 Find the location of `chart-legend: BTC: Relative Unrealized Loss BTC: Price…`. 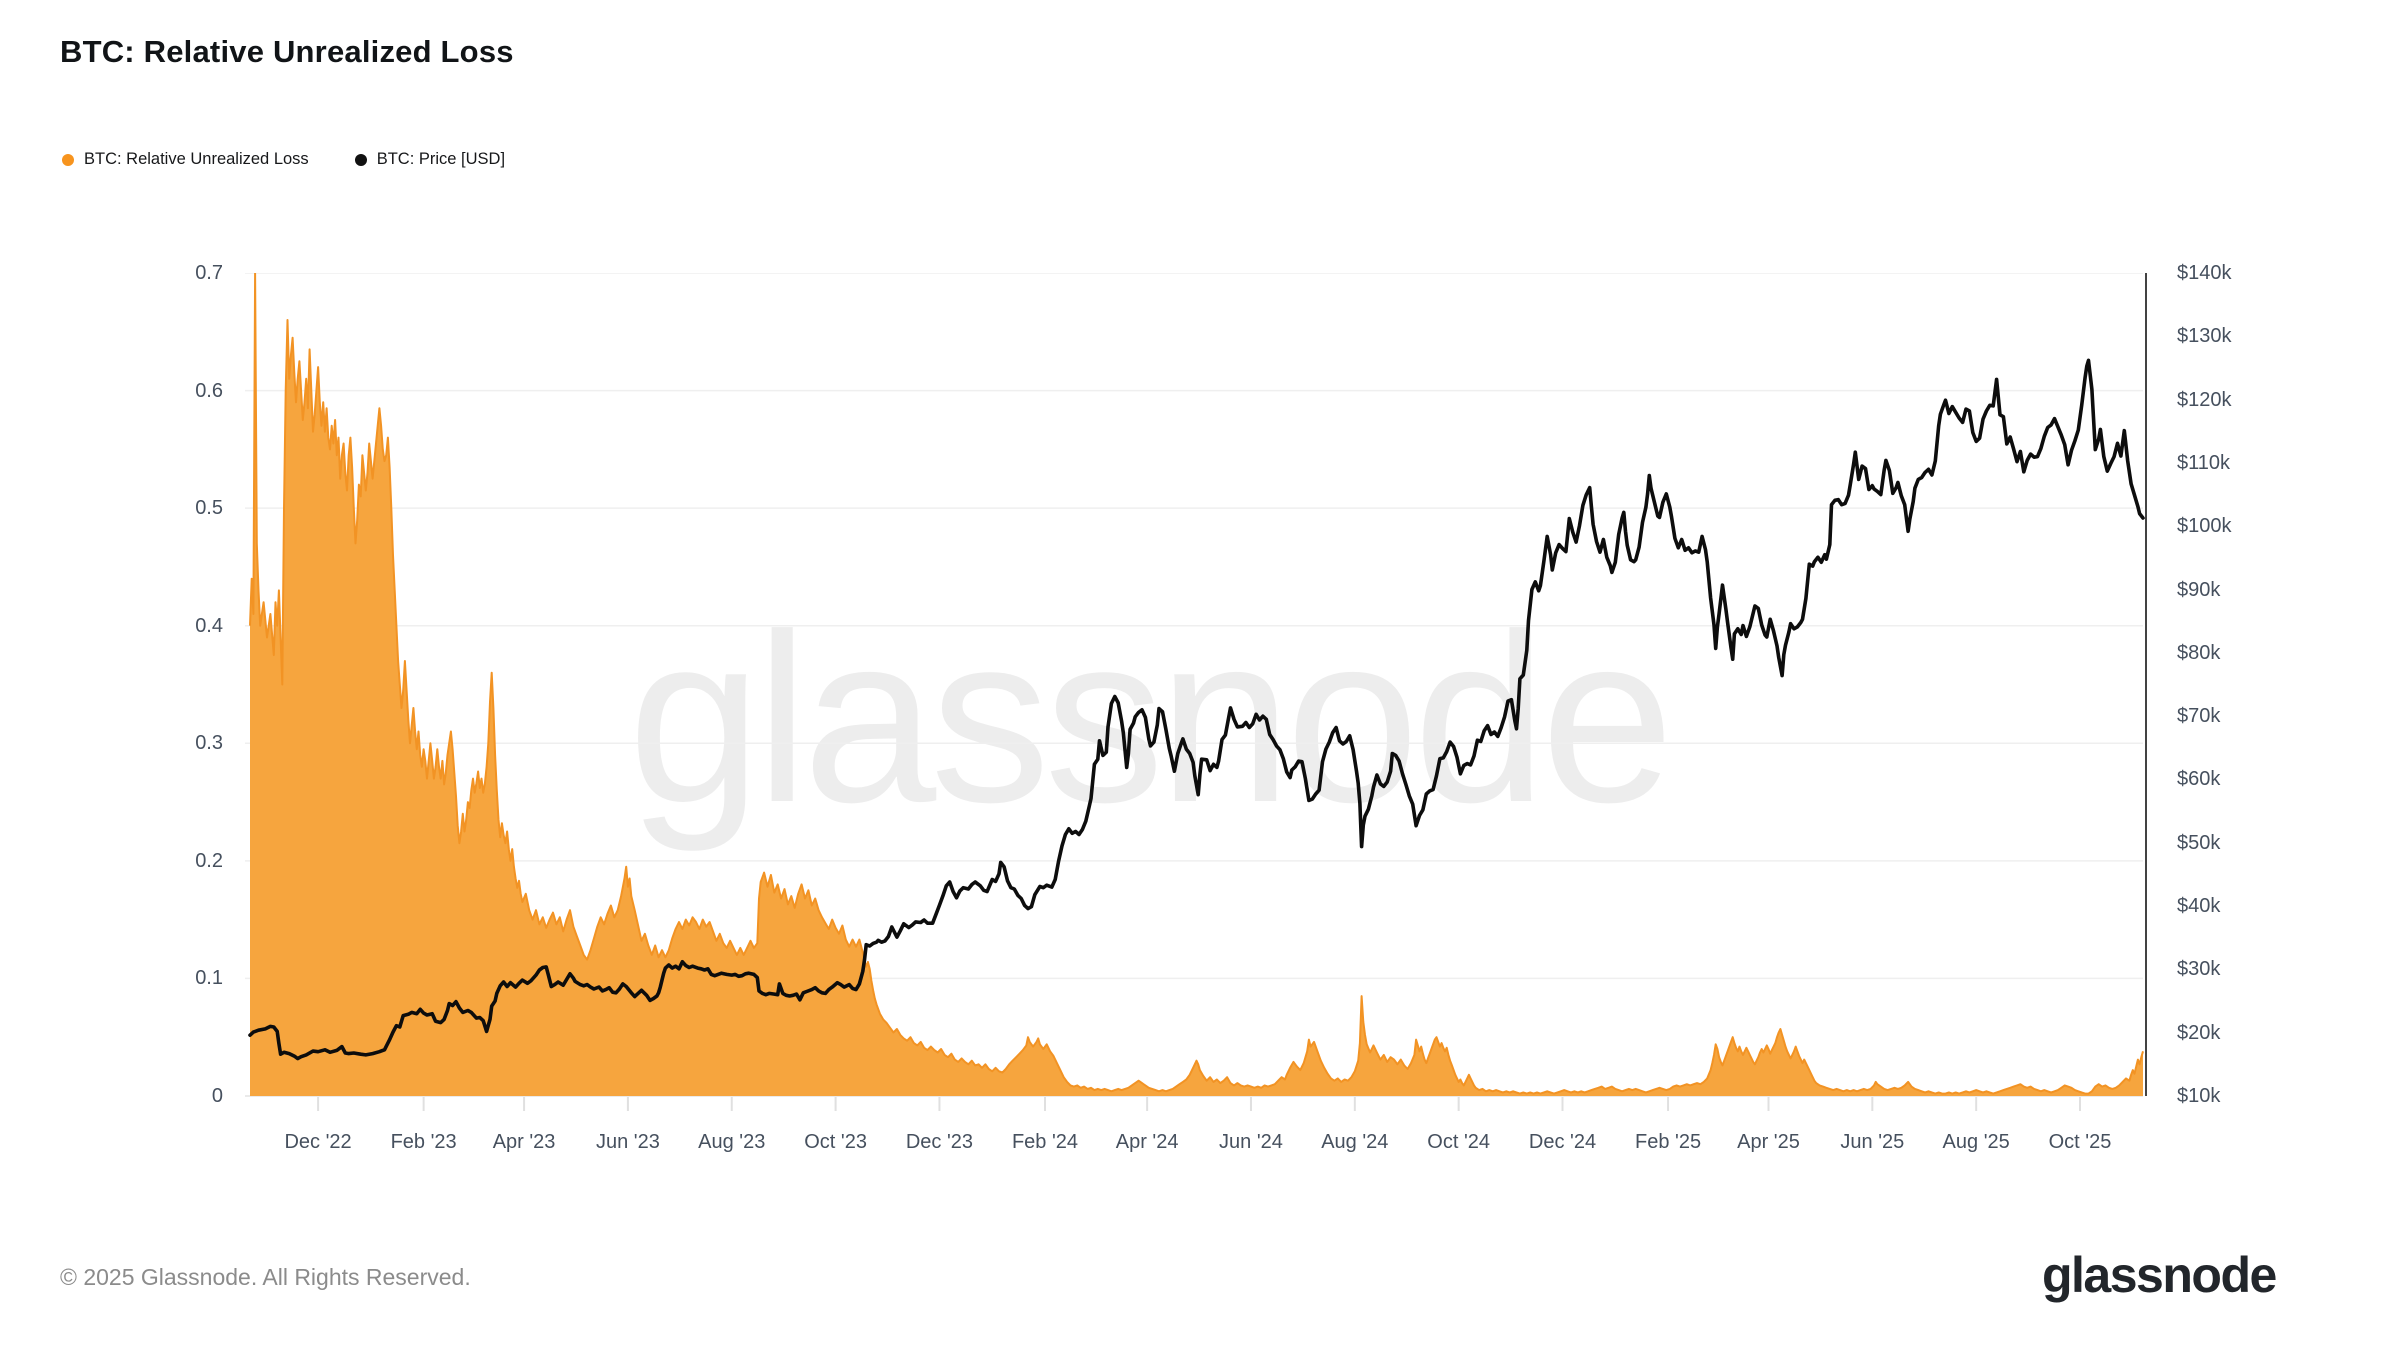

chart-legend: BTC: Relative Unrealized Loss BTC: Price… is located at coordinates (283, 159).